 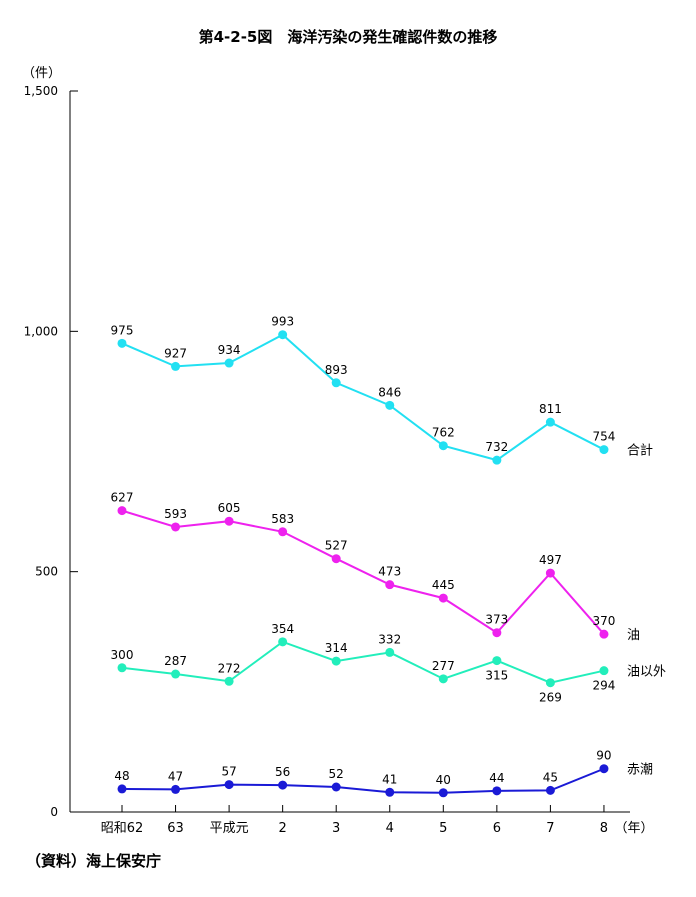 What do you see at coordinates (122, 498) in the screenshot?
I see `data-label: 627` at bounding box center [122, 498].